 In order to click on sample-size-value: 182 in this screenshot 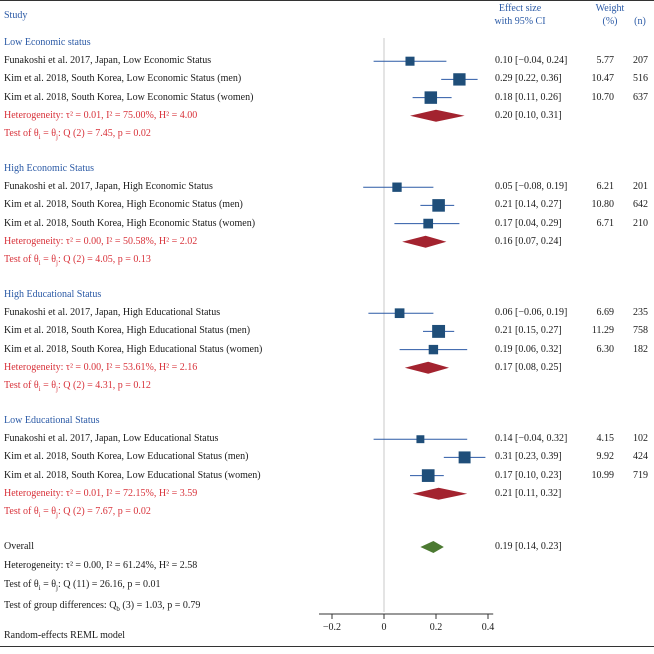, I will do `click(640, 349)`.